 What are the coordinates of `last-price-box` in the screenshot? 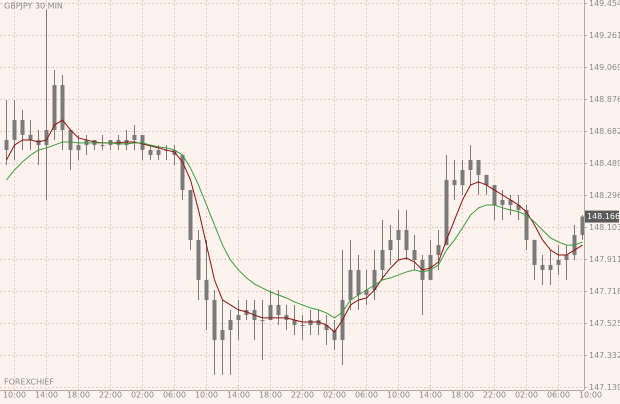 It's located at (602, 216).